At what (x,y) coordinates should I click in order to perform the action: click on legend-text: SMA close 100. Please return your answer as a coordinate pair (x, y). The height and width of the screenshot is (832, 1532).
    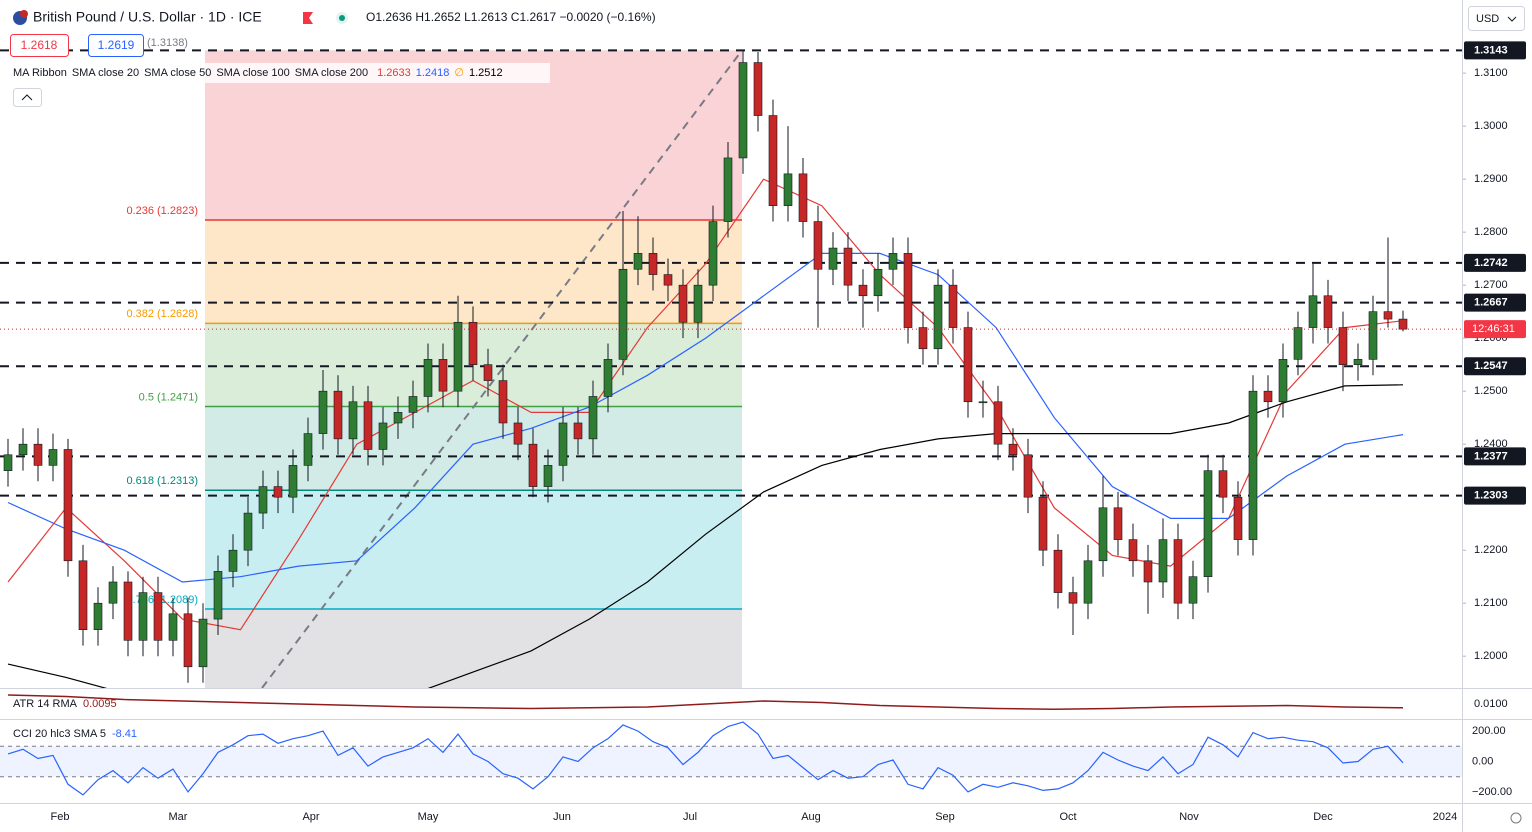
    Looking at the image, I should click on (252, 73).